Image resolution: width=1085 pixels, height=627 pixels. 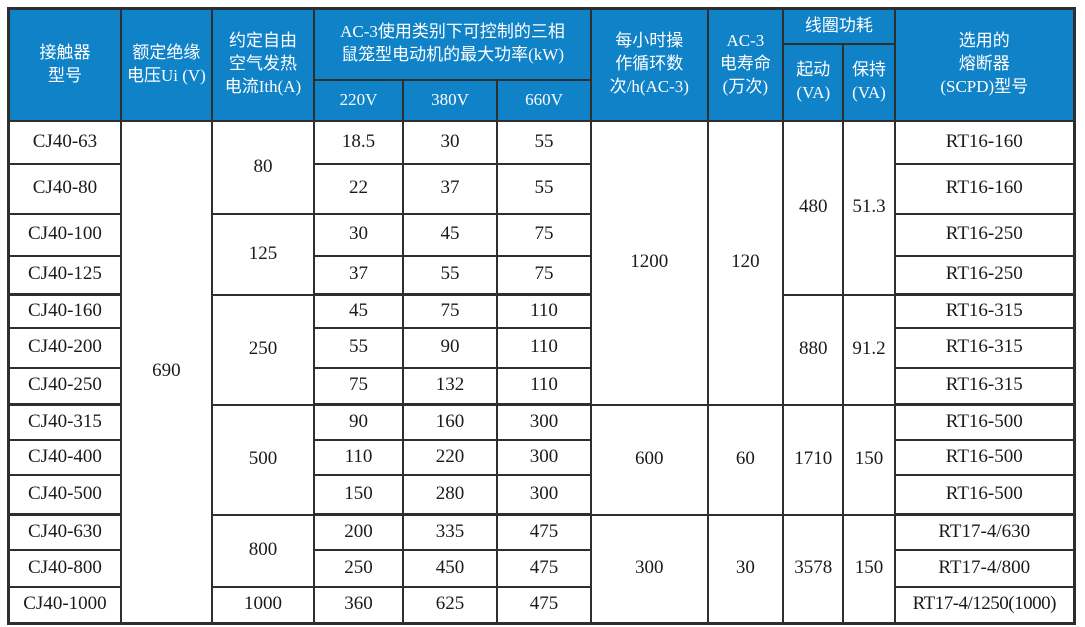 I want to click on table-row: CJ40-250 75 132 110 RT16-315, so click(x=541, y=386).